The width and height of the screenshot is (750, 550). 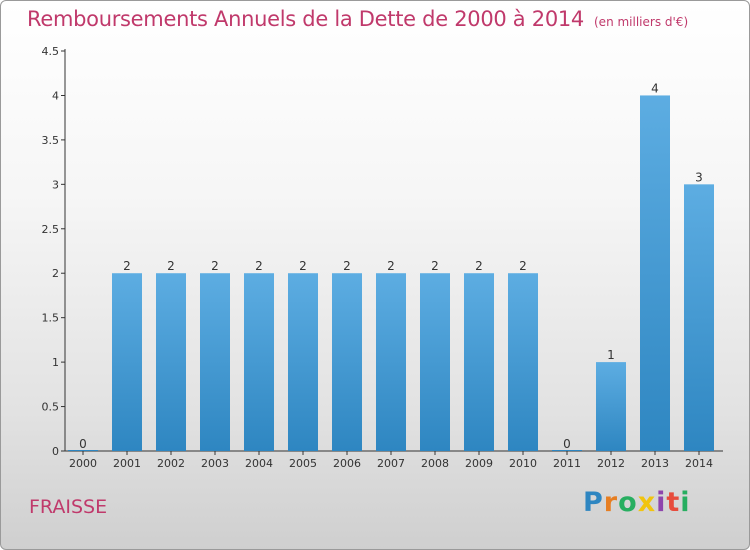 I want to click on bar-2014, so click(x=699, y=318).